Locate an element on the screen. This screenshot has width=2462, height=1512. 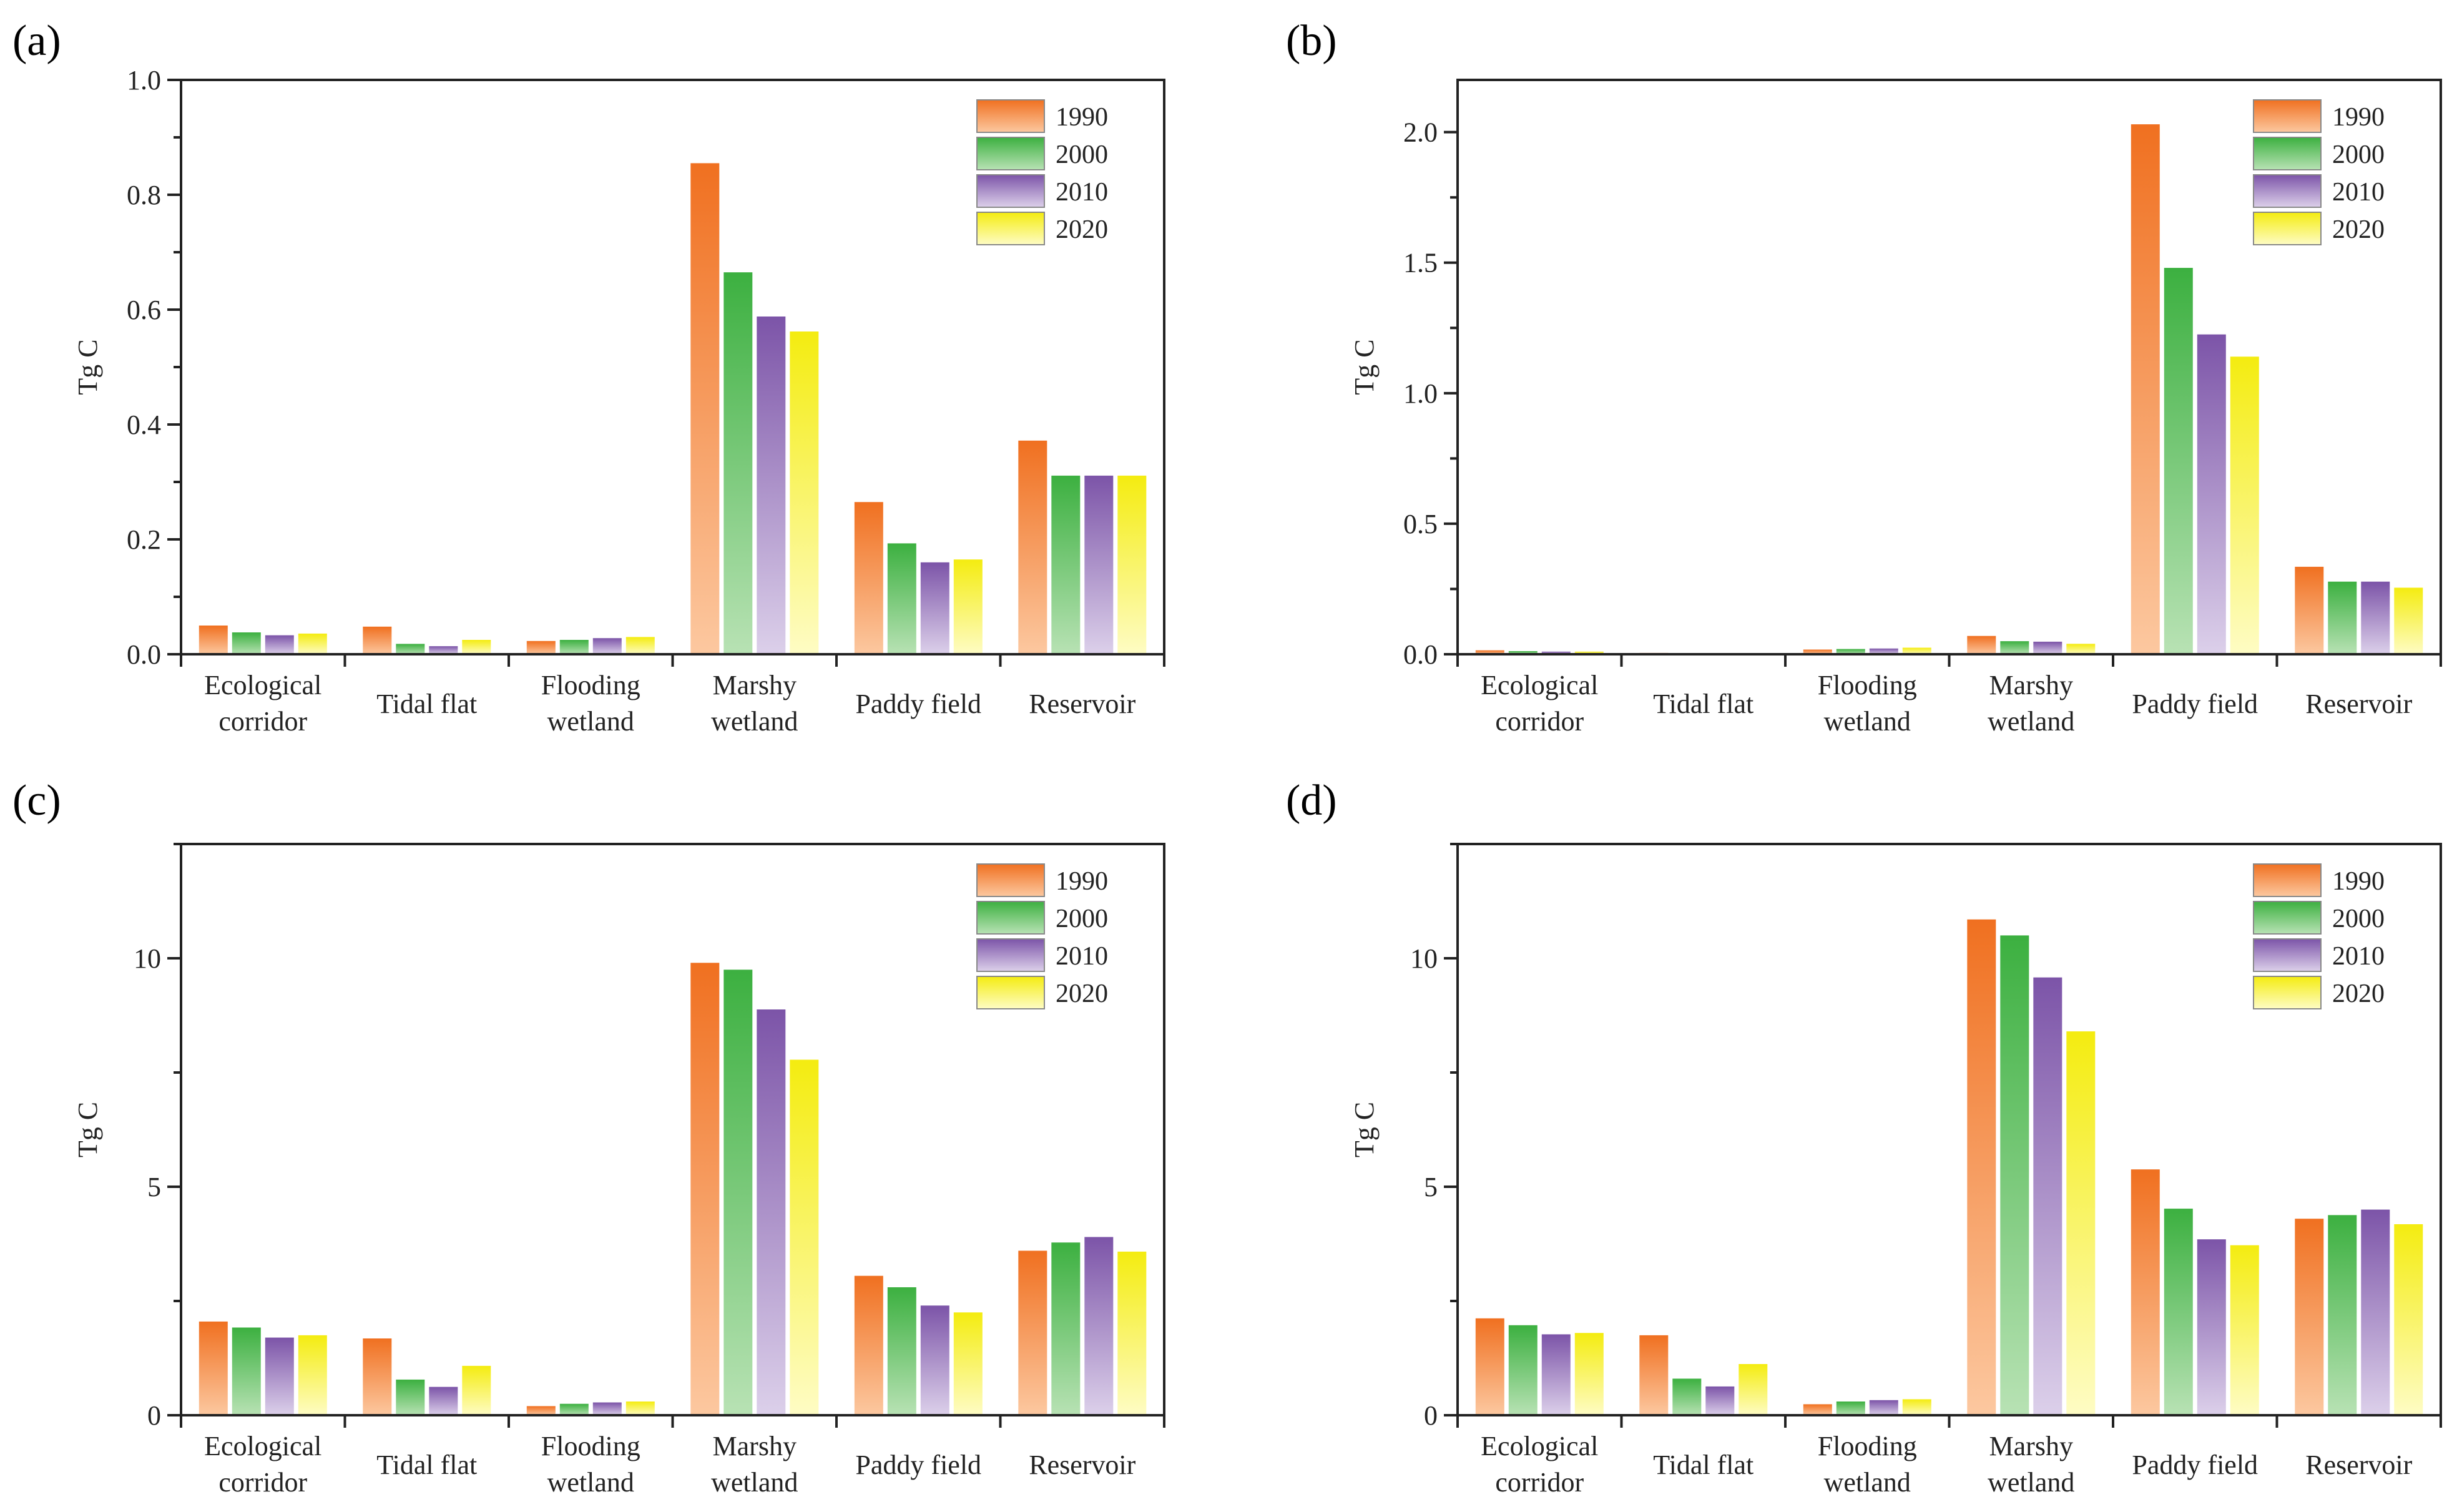
y-tick-label: 0.0 is located at coordinates (1421, 654).